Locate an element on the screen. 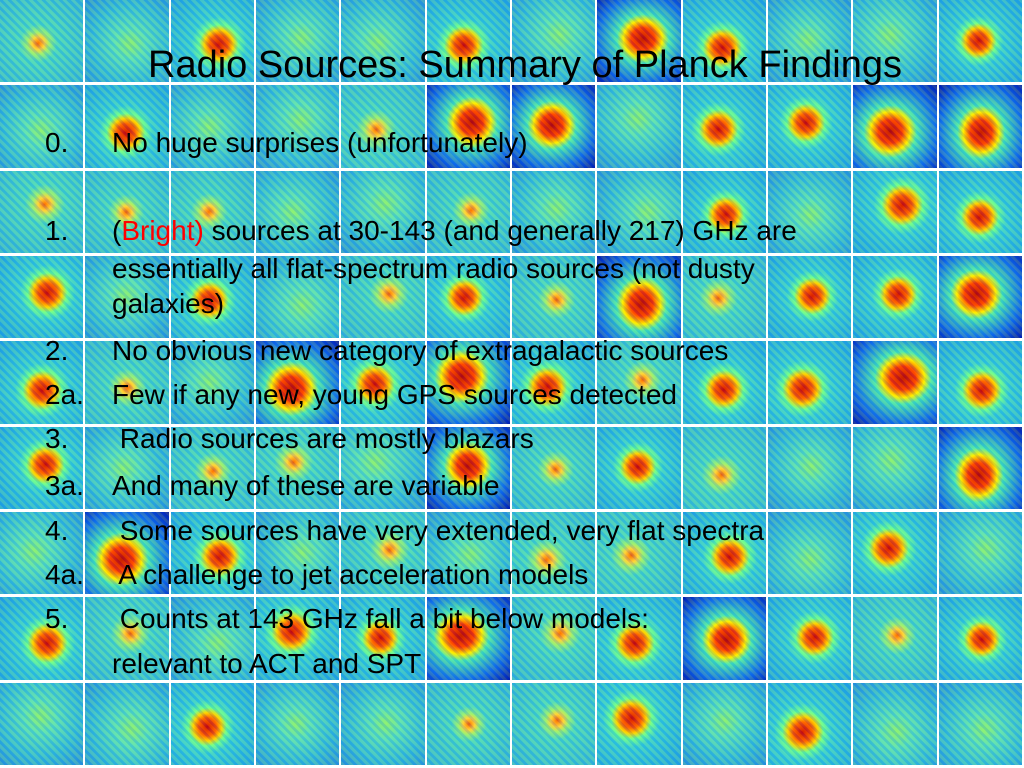  item-number: 5. is located at coordinates (57, 618).